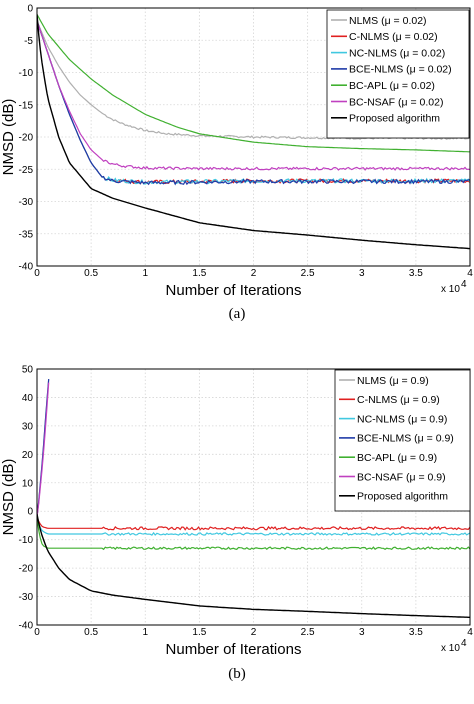  What do you see at coordinates (28, 455) in the screenshot?
I see `y-tick-label: 20` at bounding box center [28, 455].